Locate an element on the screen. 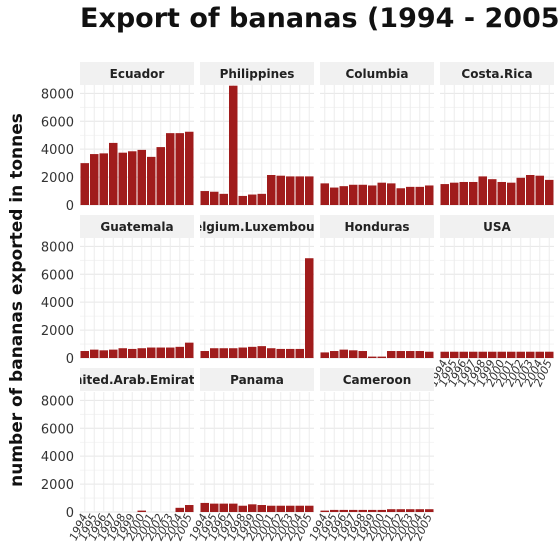 This screenshot has height=560, width=560. facet-label: United.Arab.Emirates is located at coordinates (137, 380).